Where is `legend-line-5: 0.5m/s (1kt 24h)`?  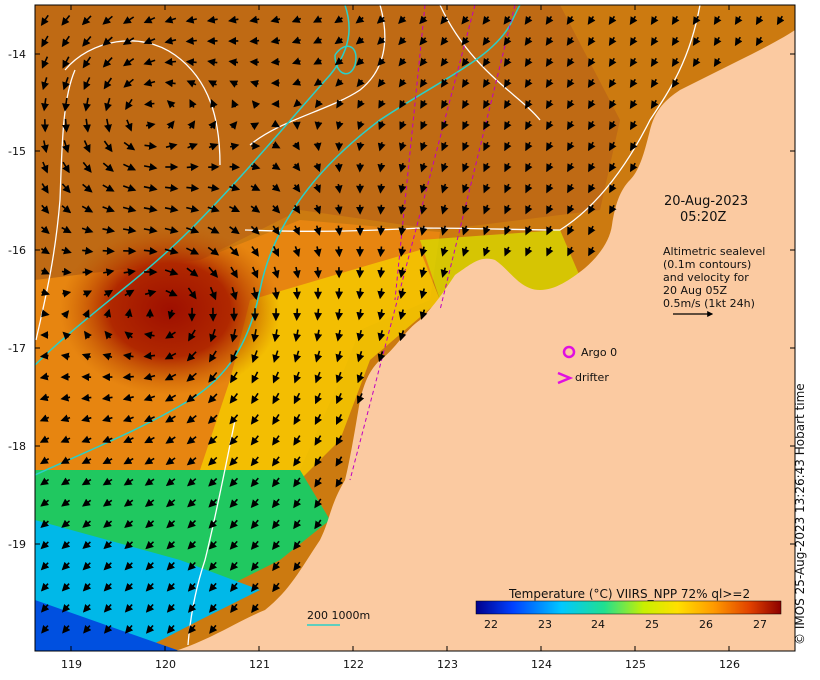 legend-line-5: 0.5m/s (1kt 24h) is located at coordinates (709, 303).